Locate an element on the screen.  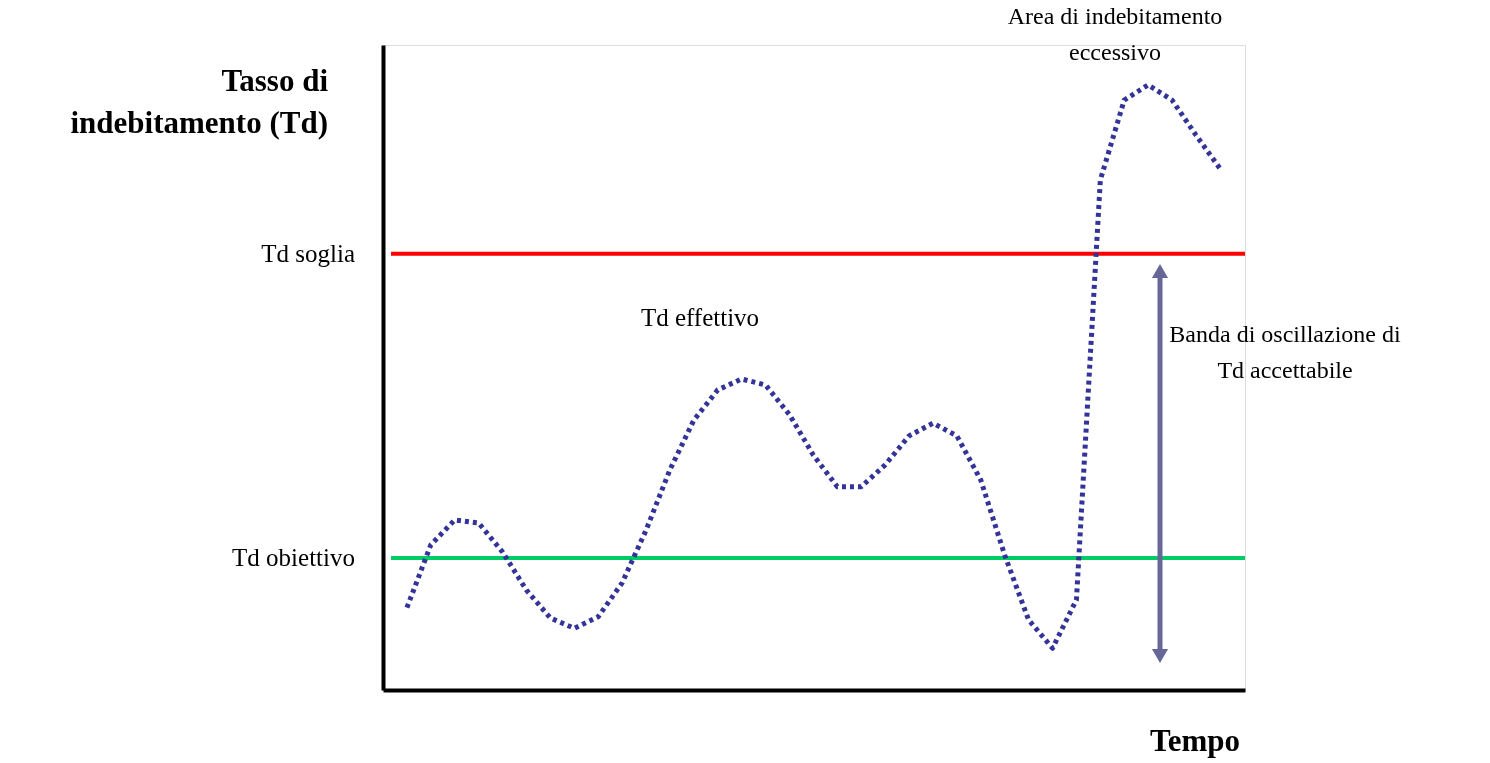
ref-line-label: Td obiettivo is located at coordinates (293, 558).